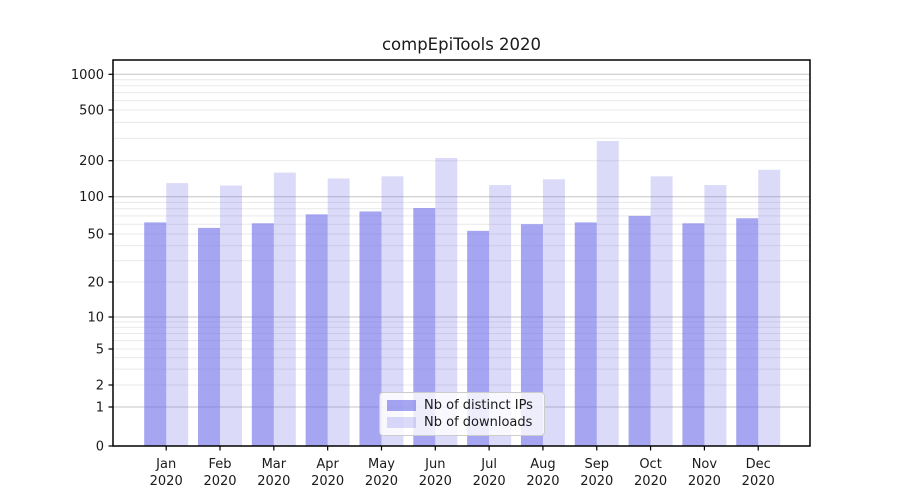 The image size is (900, 500). Describe the element at coordinates (284, 309) in the screenshot. I see `bar-mar-downloads` at that location.